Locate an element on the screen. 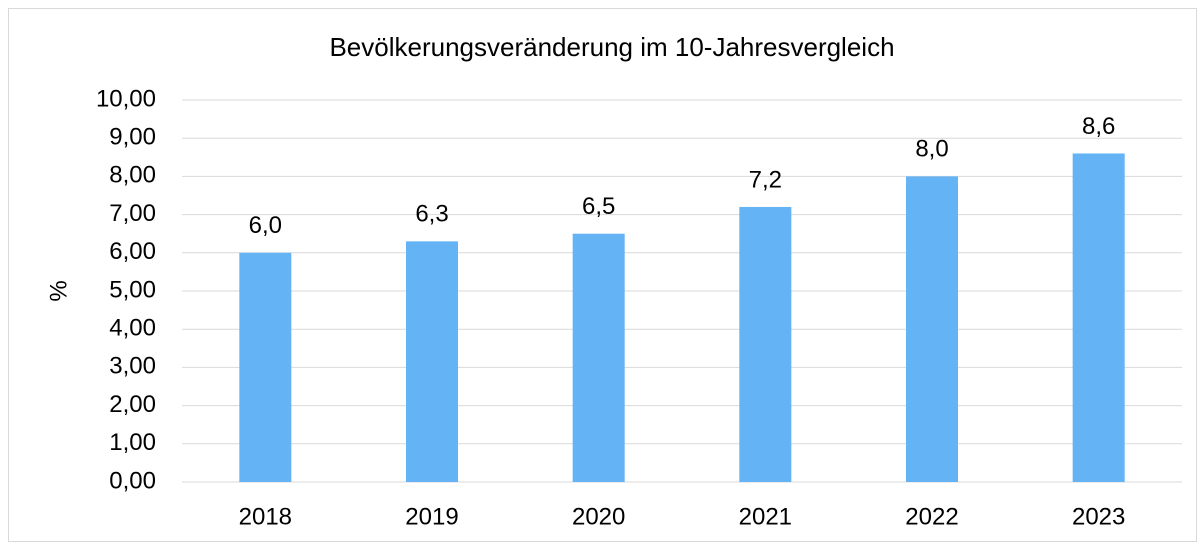 The width and height of the screenshot is (1198, 542). x-tick-label: 2023 is located at coordinates (1098, 516).